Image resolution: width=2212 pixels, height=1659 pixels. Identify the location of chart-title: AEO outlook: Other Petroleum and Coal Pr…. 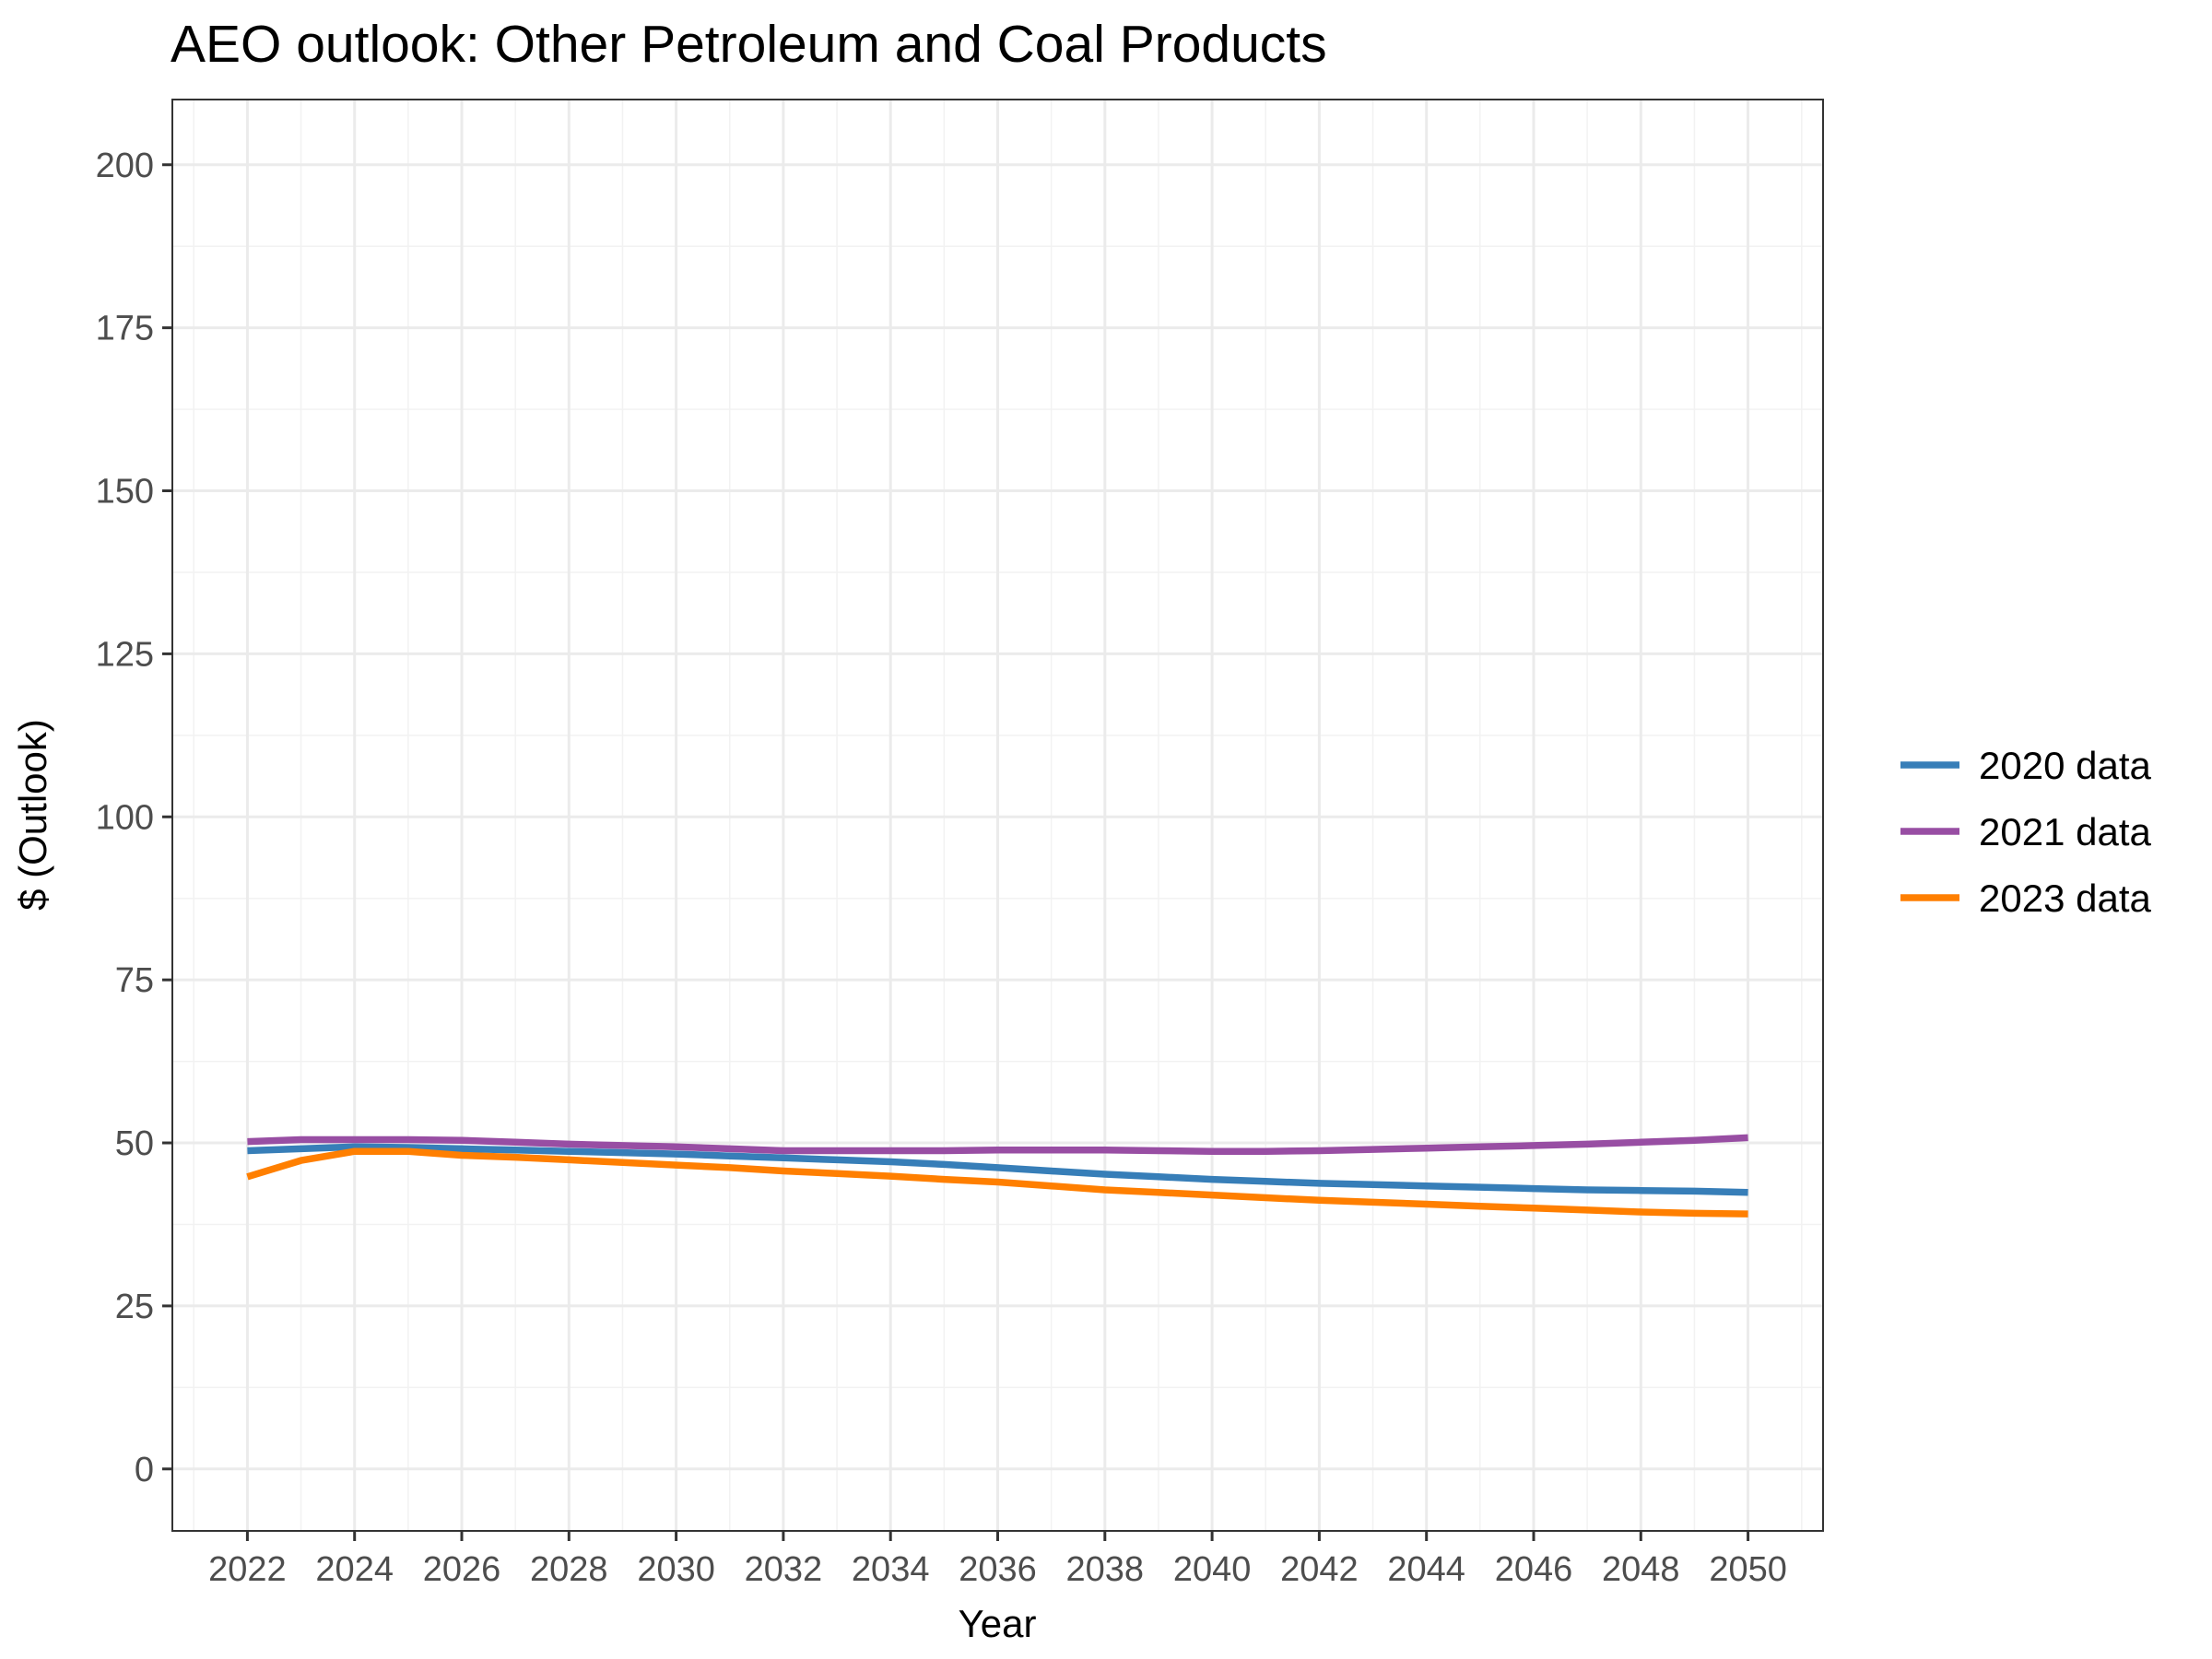
(749, 44).